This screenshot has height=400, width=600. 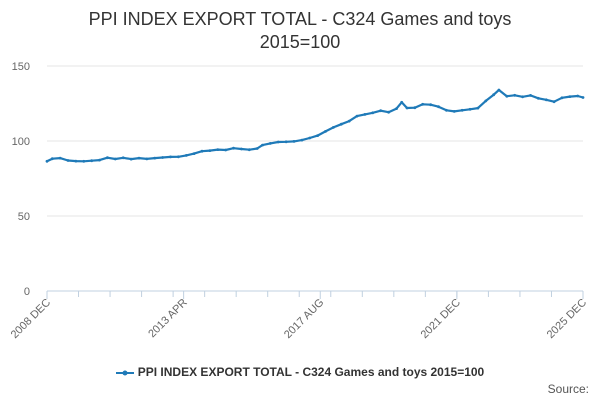 I want to click on y-tick-label: 50, so click(x=24, y=217).